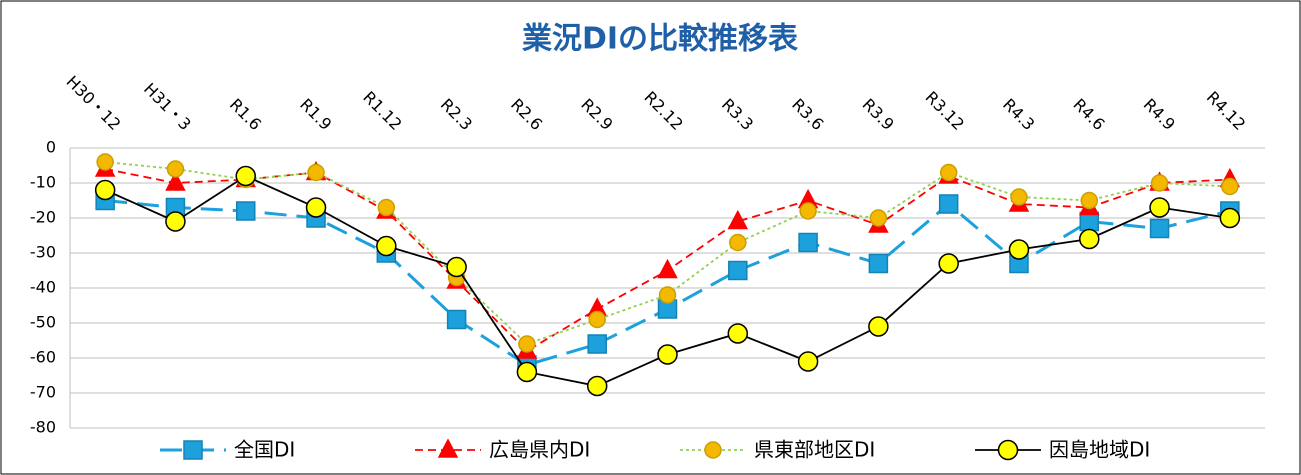  I want to click on chart-title: 業況DIの比較推移表, so click(660, 39).